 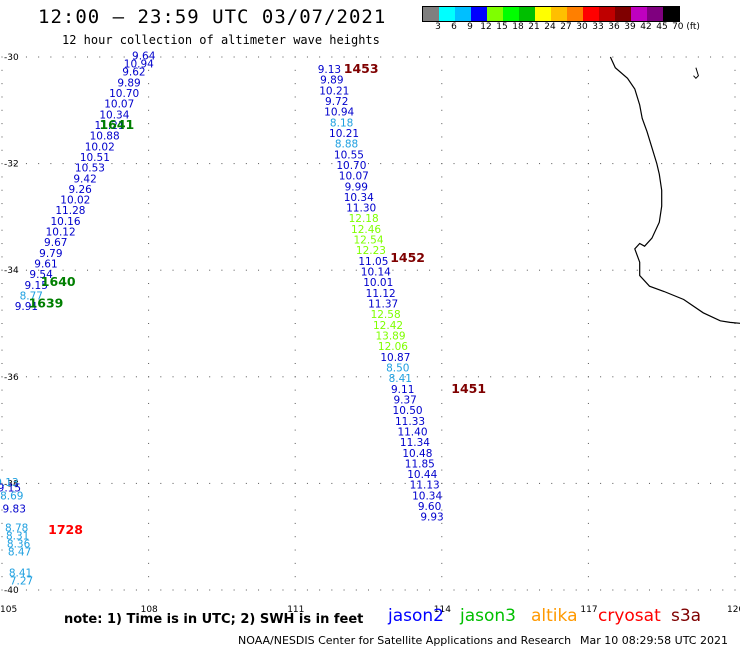 What do you see at coordinates (295, 610) in the screenshot?
I see `lon-tick-label: 111` at bounding box center [295, 610].